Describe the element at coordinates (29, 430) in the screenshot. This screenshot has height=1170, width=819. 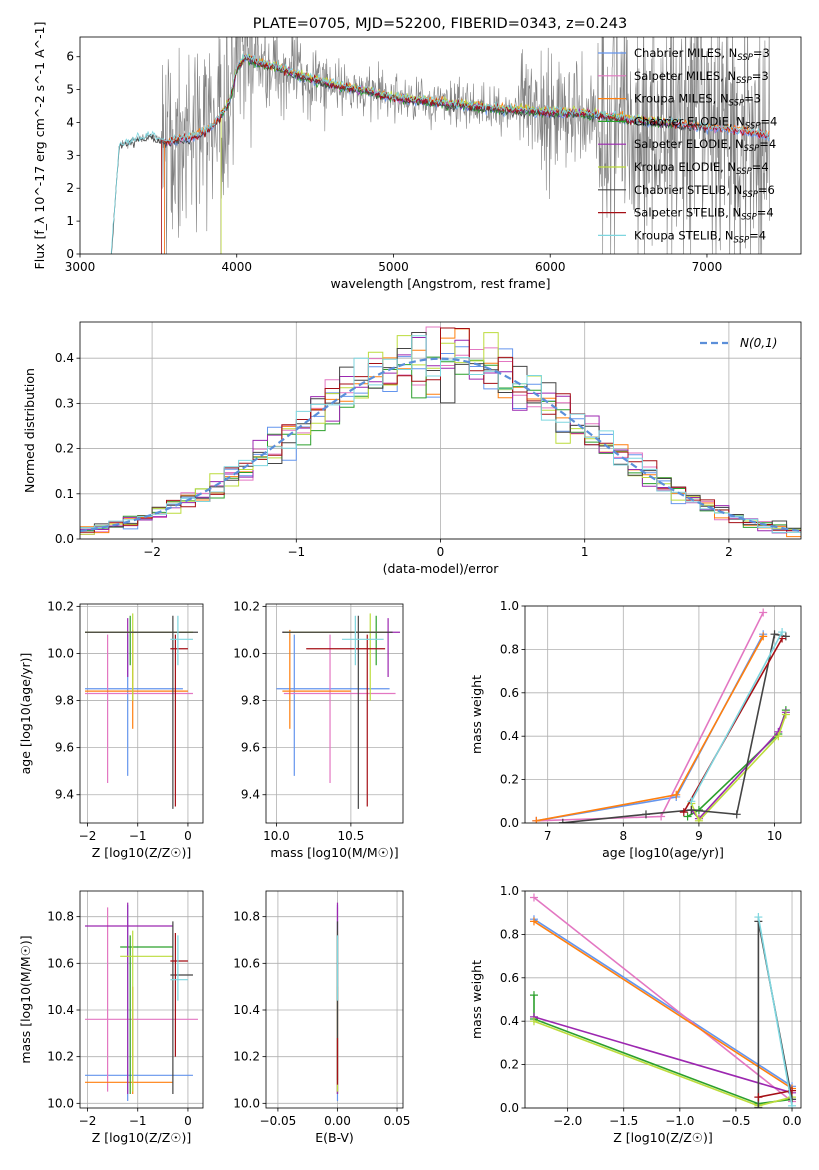
I see `y-axis-label: Normed distribution` at that location.